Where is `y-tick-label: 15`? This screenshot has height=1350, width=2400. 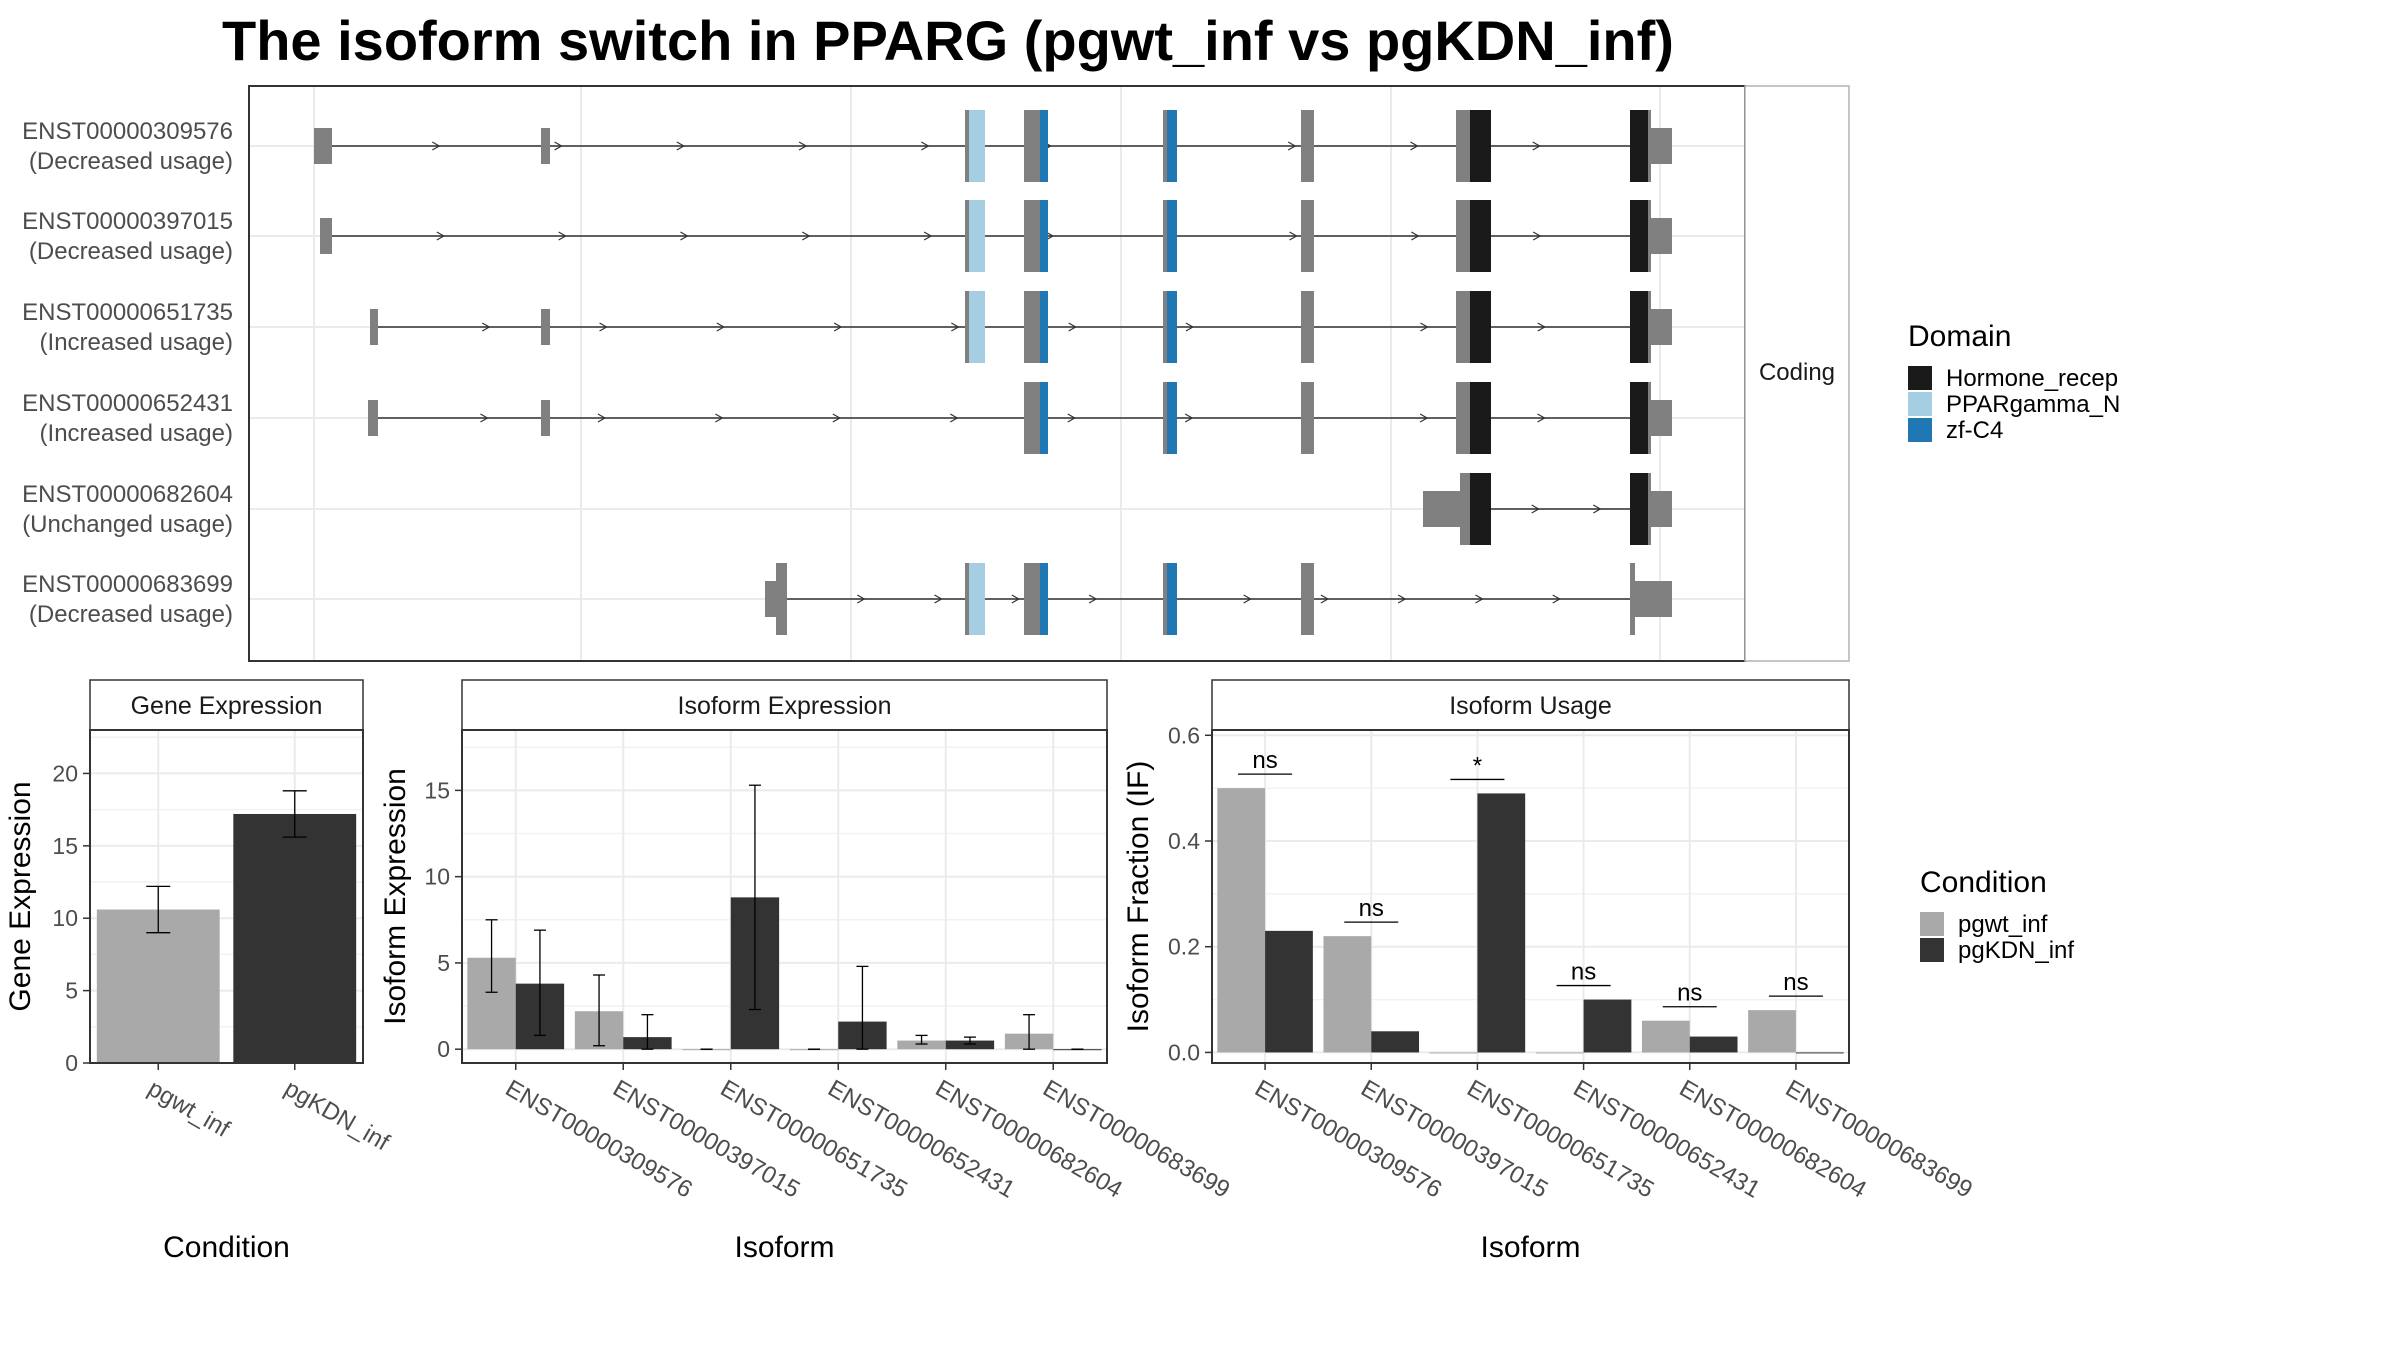
y-tick-label: 15 is located at coordinates (437, 790).